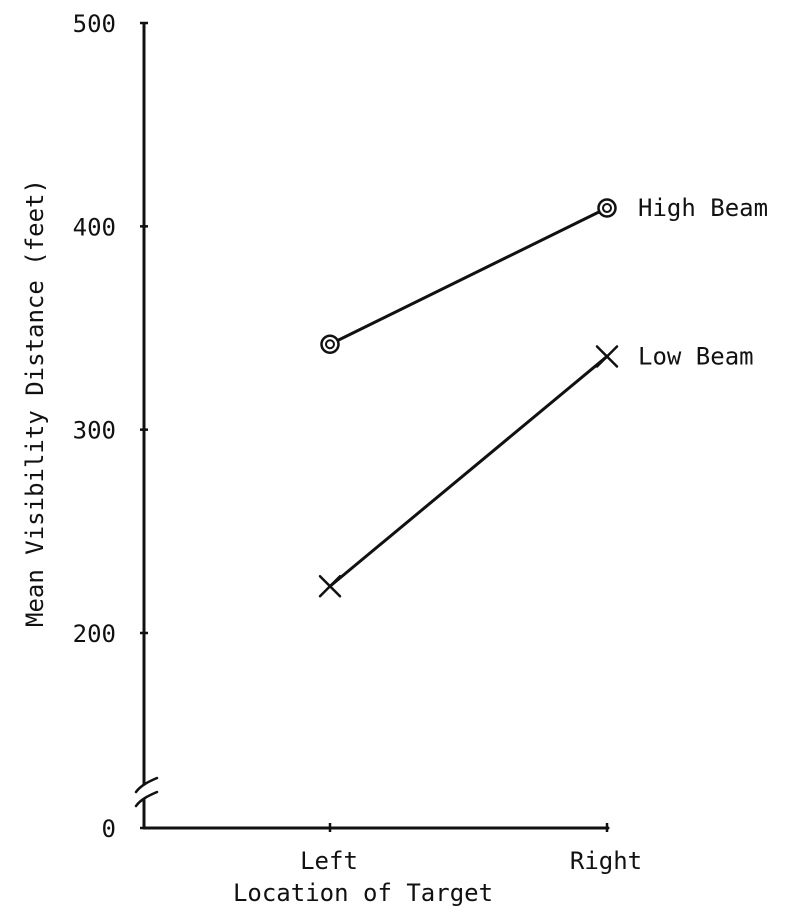 The image size is (812, 913). What do you see at coordinates (94, 431) in the screenshot?
I see `y-tick-label: 300` at bounding box center [94, 431].